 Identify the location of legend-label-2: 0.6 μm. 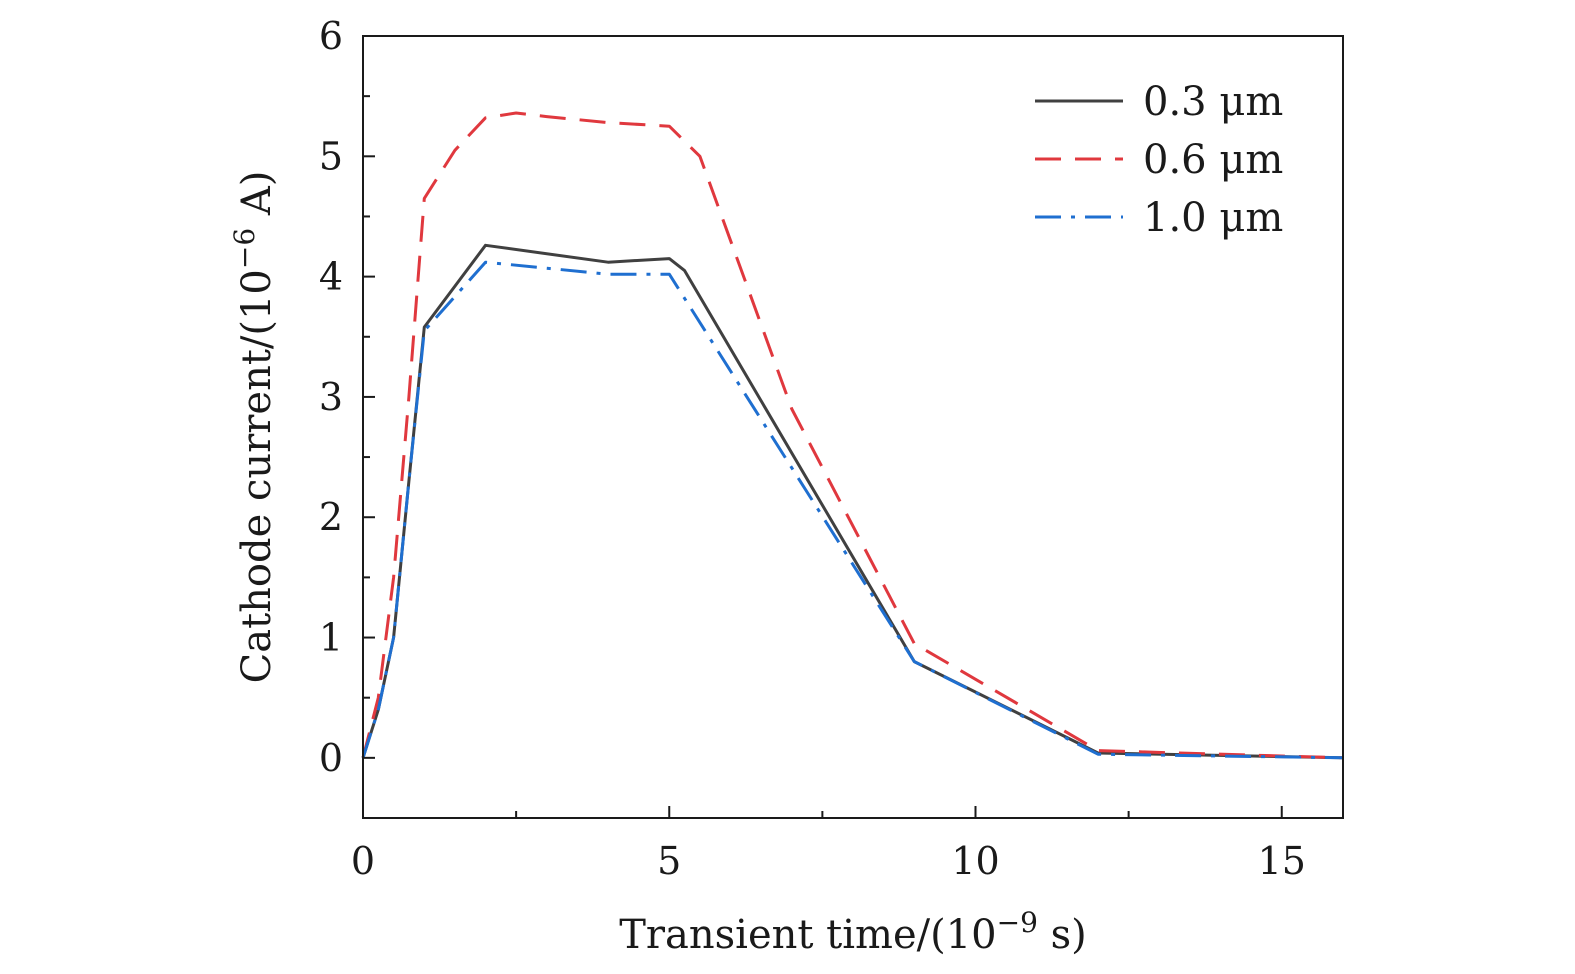
(1213, 160).